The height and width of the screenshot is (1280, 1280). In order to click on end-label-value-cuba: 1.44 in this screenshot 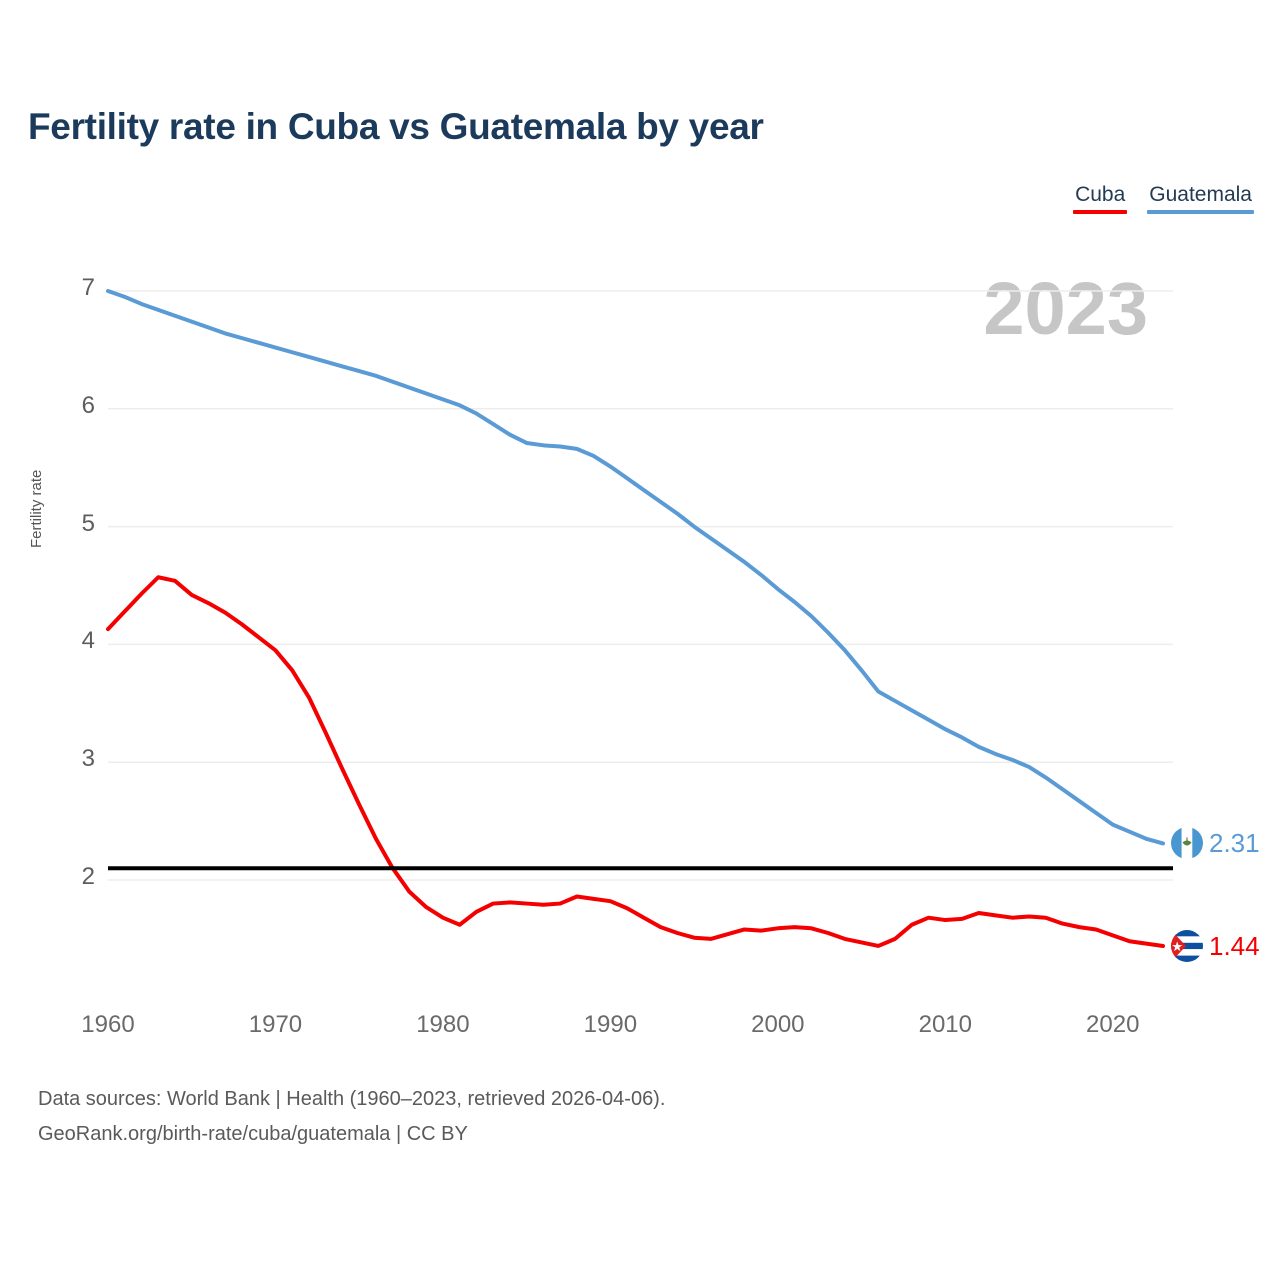, I will do `click(1234, 945)`.